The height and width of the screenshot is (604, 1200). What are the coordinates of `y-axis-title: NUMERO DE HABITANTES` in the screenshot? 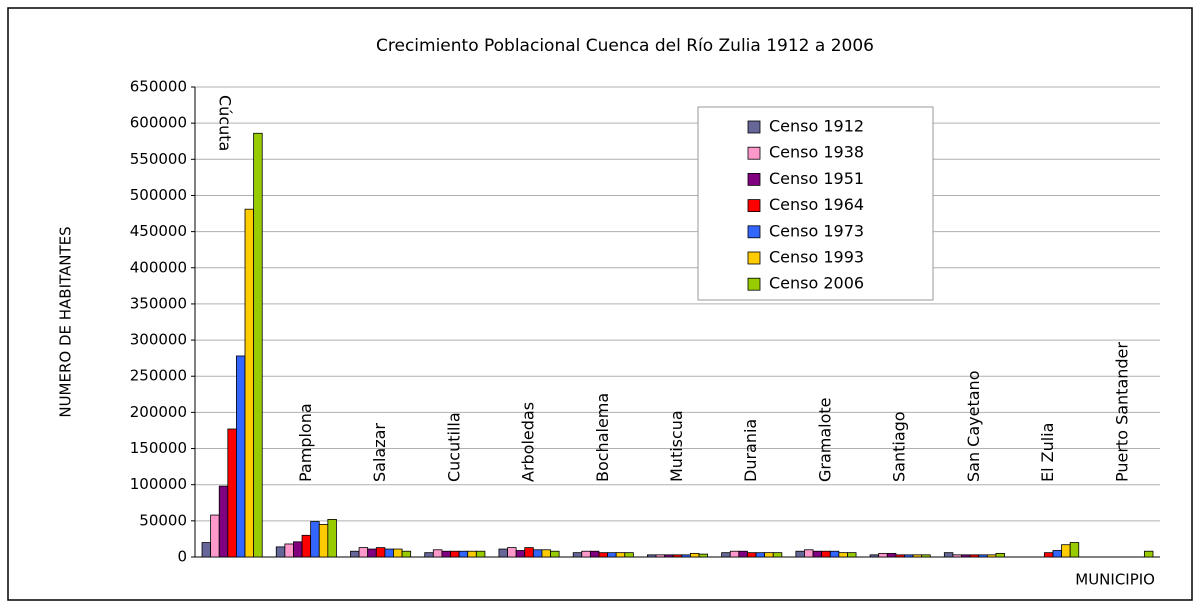 It's located at (66, 321).